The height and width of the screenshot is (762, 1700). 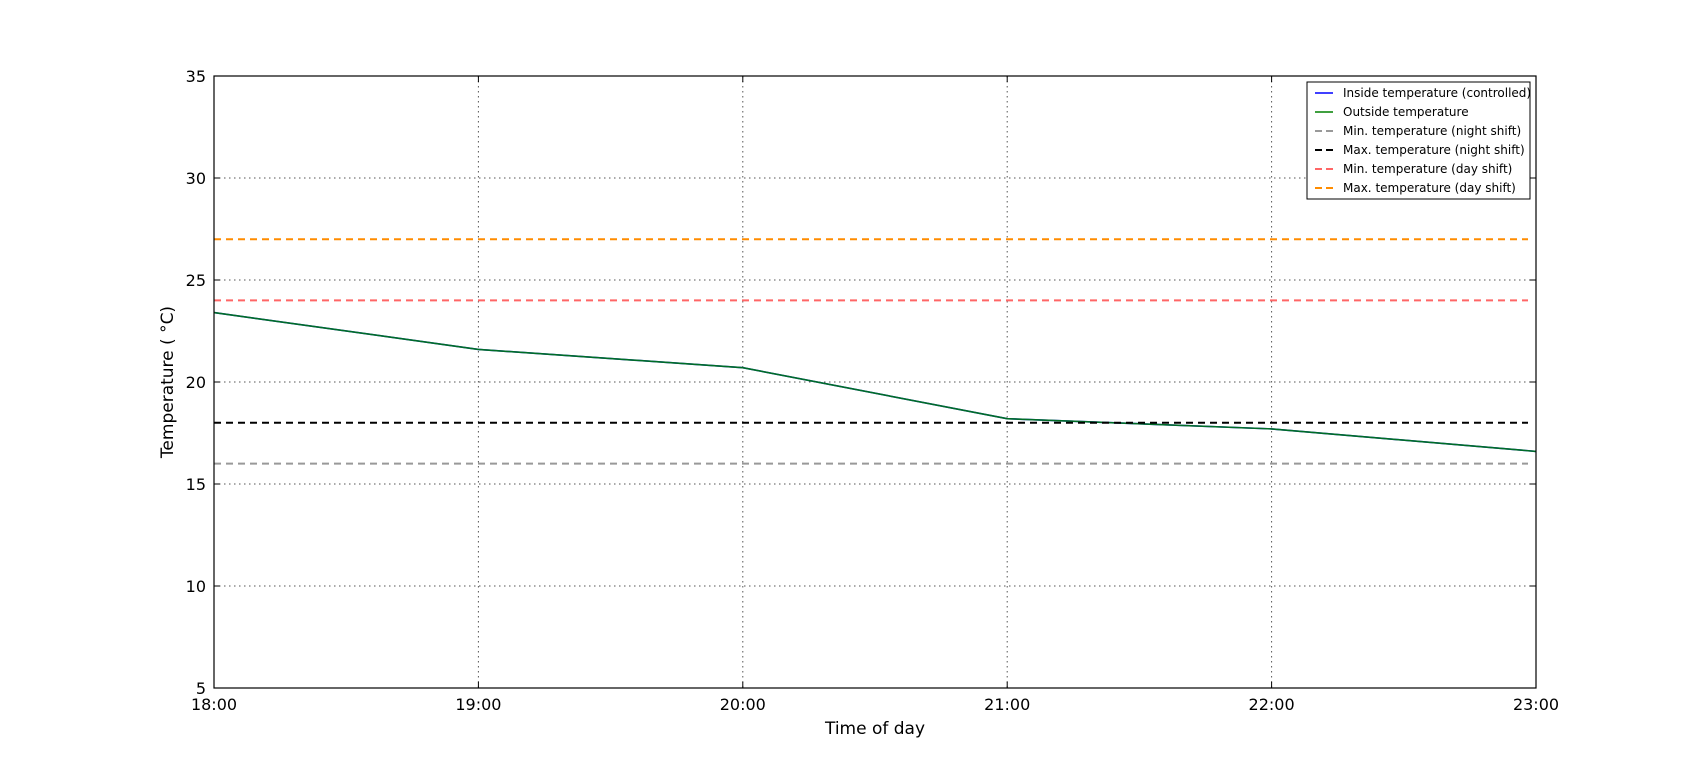 I want to click on legend-entry-label: Inside temperature (controlled), so click(x=1437, y=93).